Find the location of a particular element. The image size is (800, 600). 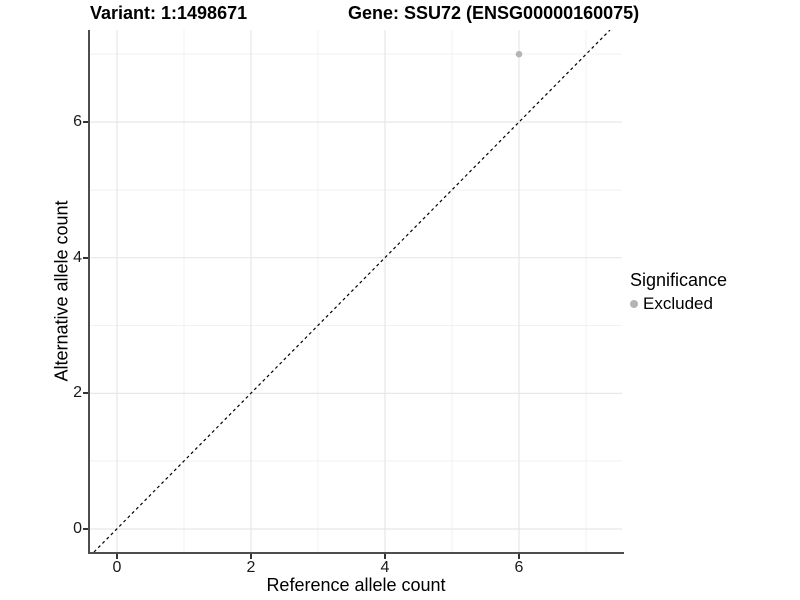

legend: Significance Excluded is located at coordinates (714, 292).